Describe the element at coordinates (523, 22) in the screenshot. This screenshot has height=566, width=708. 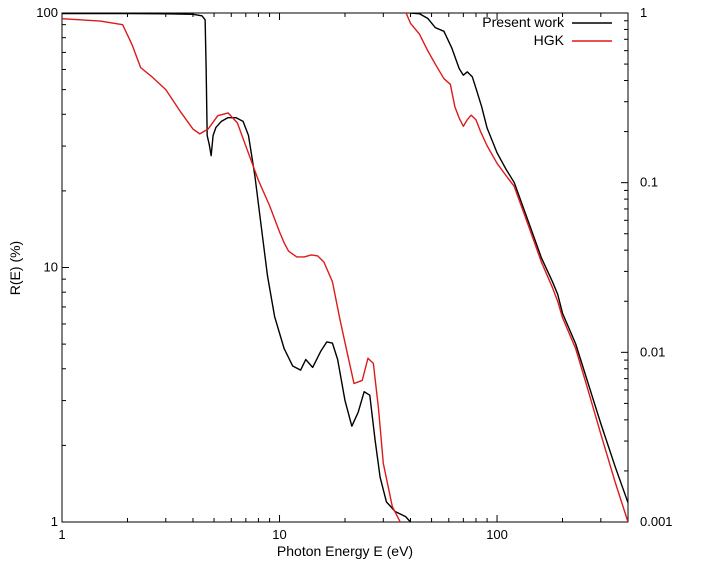
I see `legend-label: Present work` at that location.